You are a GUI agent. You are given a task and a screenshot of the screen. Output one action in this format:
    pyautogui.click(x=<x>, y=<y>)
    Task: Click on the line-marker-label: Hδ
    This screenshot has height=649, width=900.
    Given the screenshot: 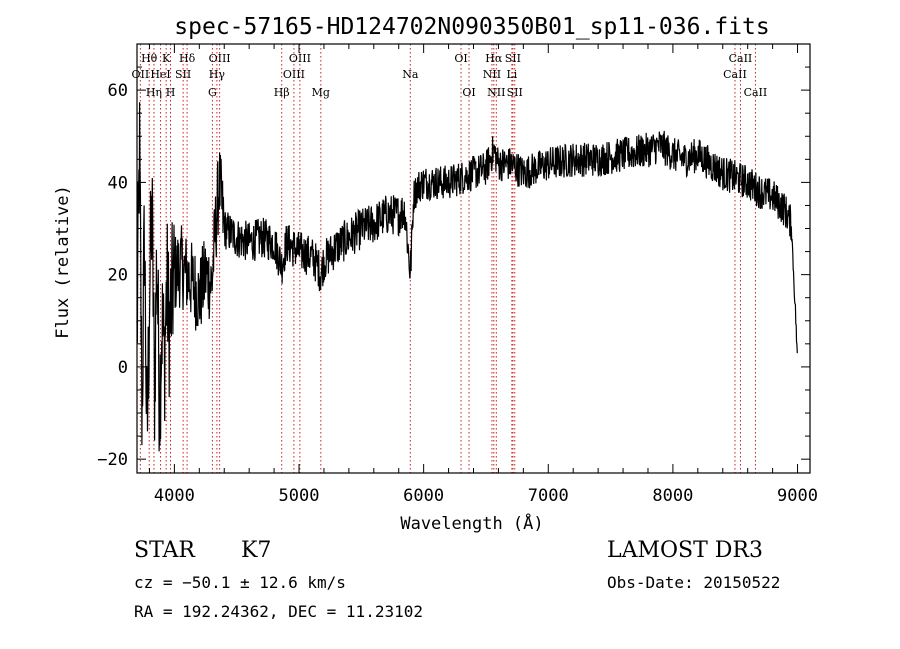 What is the action you would take?
    pyautogui.click(x=187, y=58)
    